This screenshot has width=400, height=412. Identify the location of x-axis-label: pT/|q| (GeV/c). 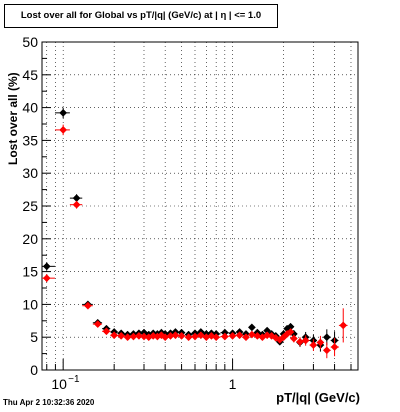
(318, 397).